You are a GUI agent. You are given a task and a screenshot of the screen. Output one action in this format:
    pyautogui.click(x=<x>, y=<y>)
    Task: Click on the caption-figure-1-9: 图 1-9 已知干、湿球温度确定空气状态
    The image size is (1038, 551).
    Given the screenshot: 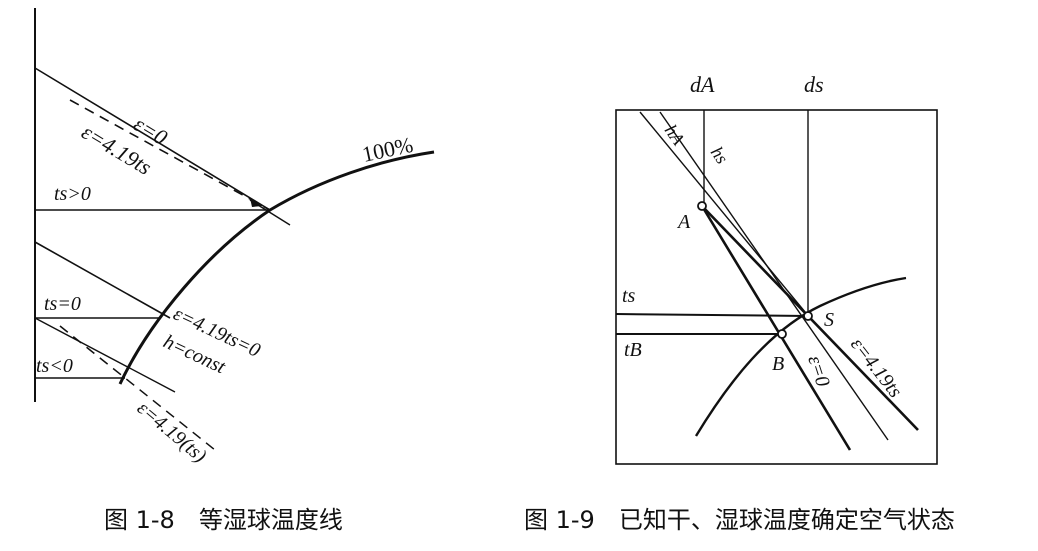 What is the action you would take?
    pyautogui.click(x=739, y=517)
    